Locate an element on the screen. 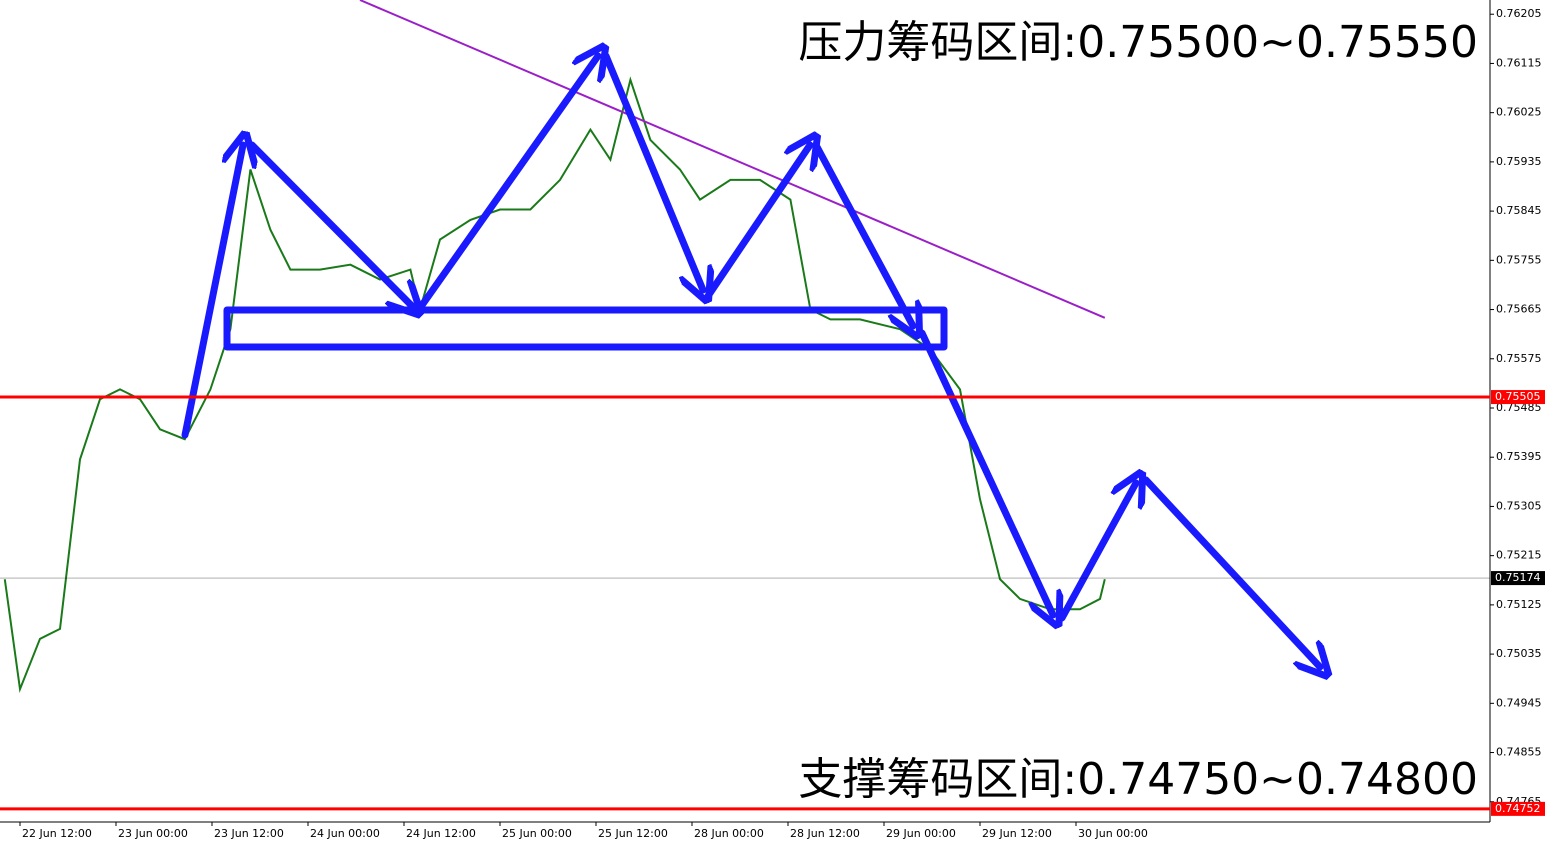  y-tick-label: 0.75395 is located at coordinates (1519, 456).